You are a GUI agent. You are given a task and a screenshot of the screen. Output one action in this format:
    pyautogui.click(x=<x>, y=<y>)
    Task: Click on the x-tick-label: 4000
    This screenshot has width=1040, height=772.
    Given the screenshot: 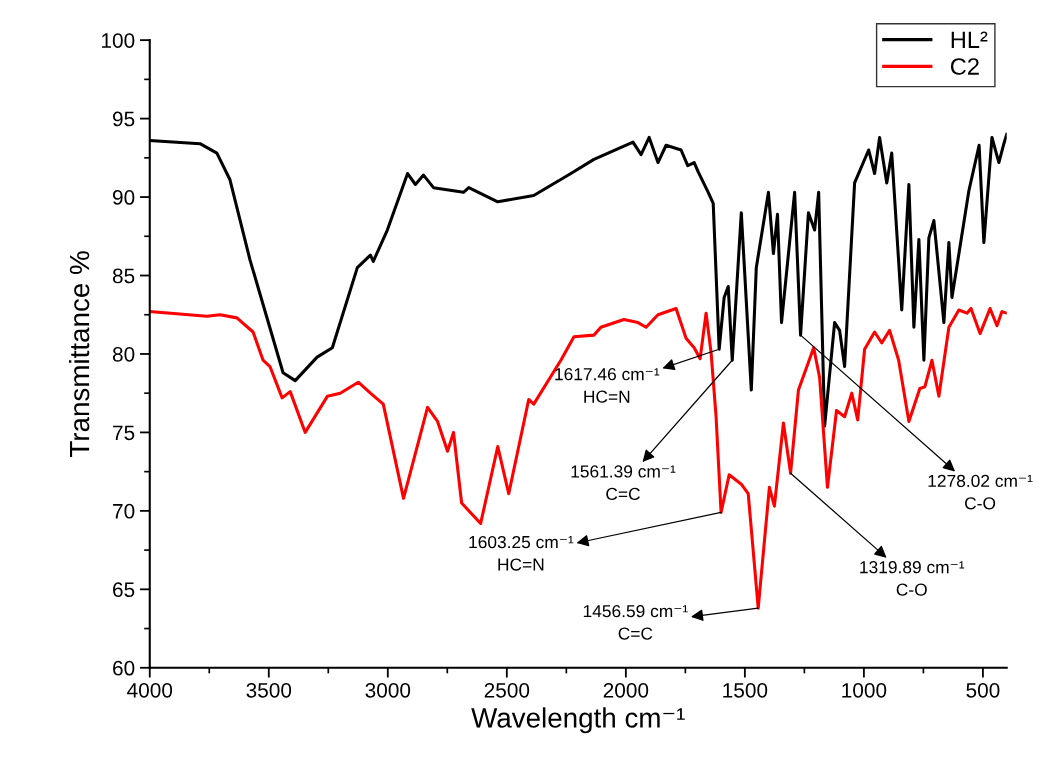 What is the action you would take?
    pyautogui.click(x=150, y=690)
    